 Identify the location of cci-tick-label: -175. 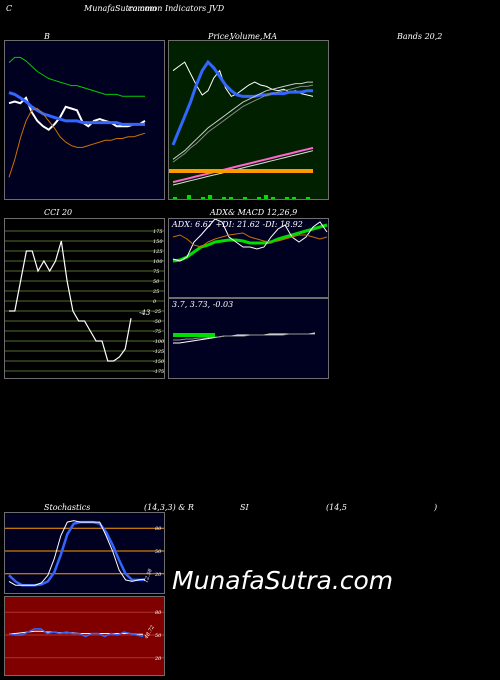
(158, 372).